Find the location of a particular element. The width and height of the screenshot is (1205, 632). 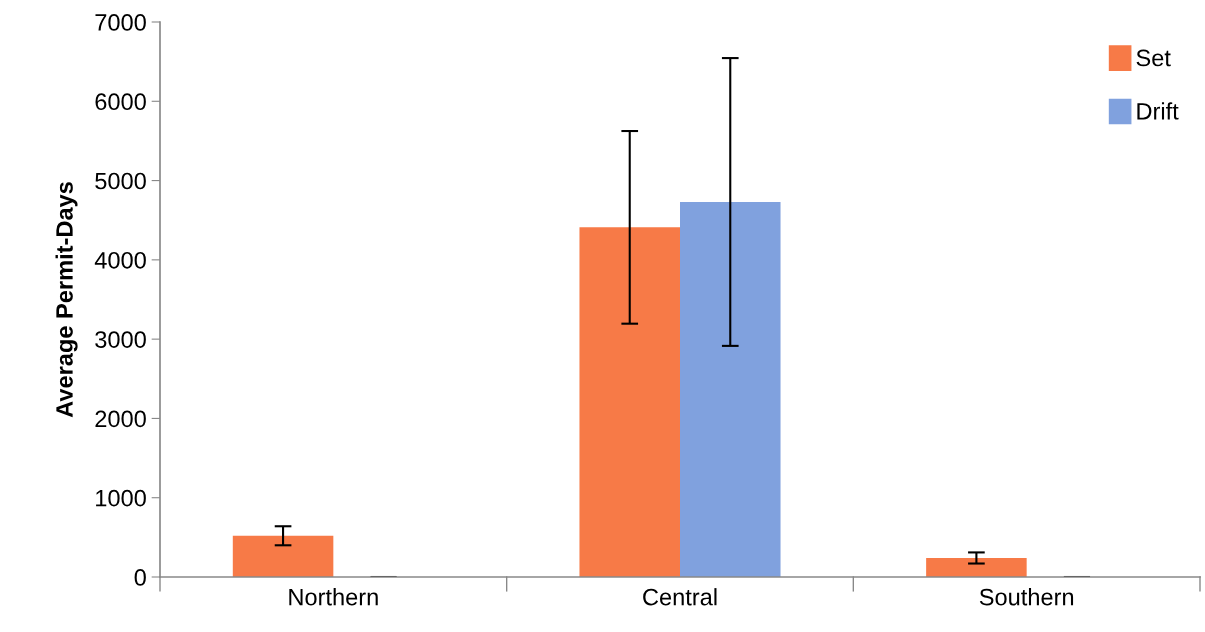

y-tick-label: 5000 is located at coordinates (120, 181).